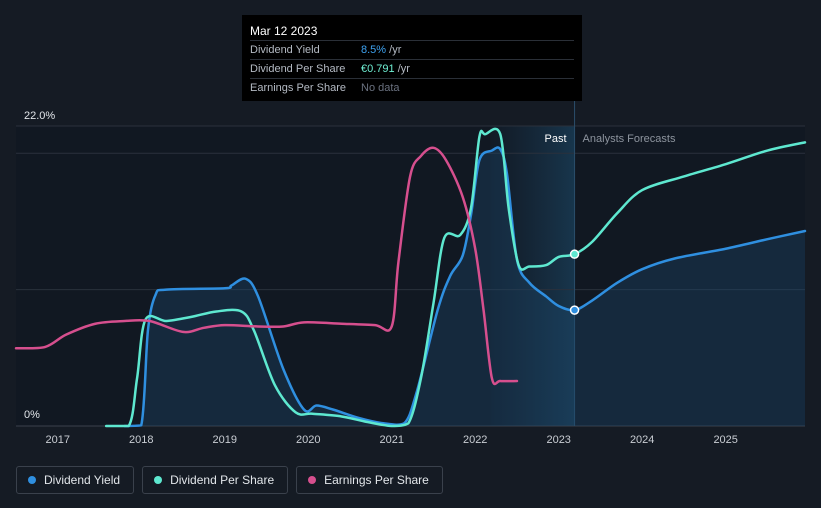  I want to click on forecast-label: Analysts Forecasts, so click(629, 139).